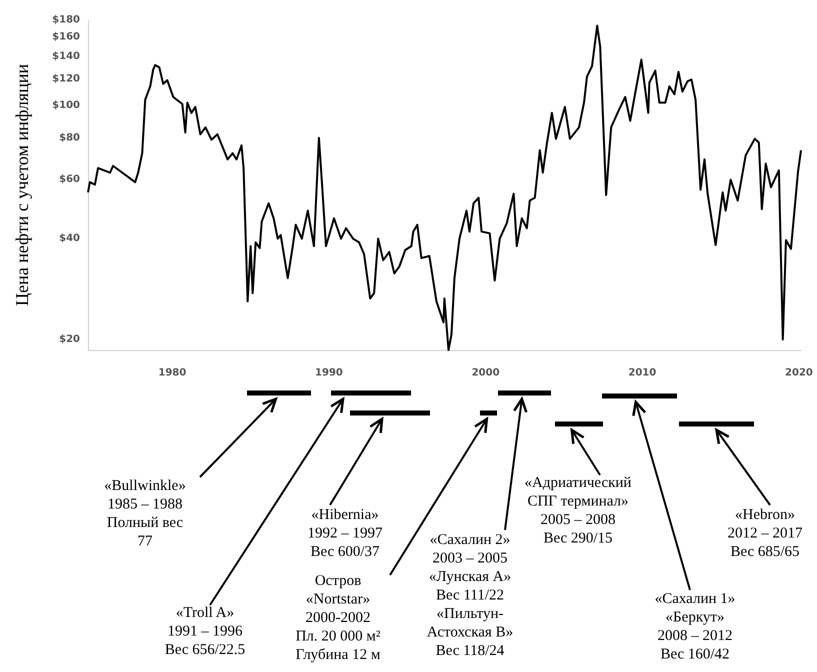  I want to click on text: Остров «Nortstar» 2000-2002 Пл. 20 000 м² Глубина 12 м, so click(338, 618).